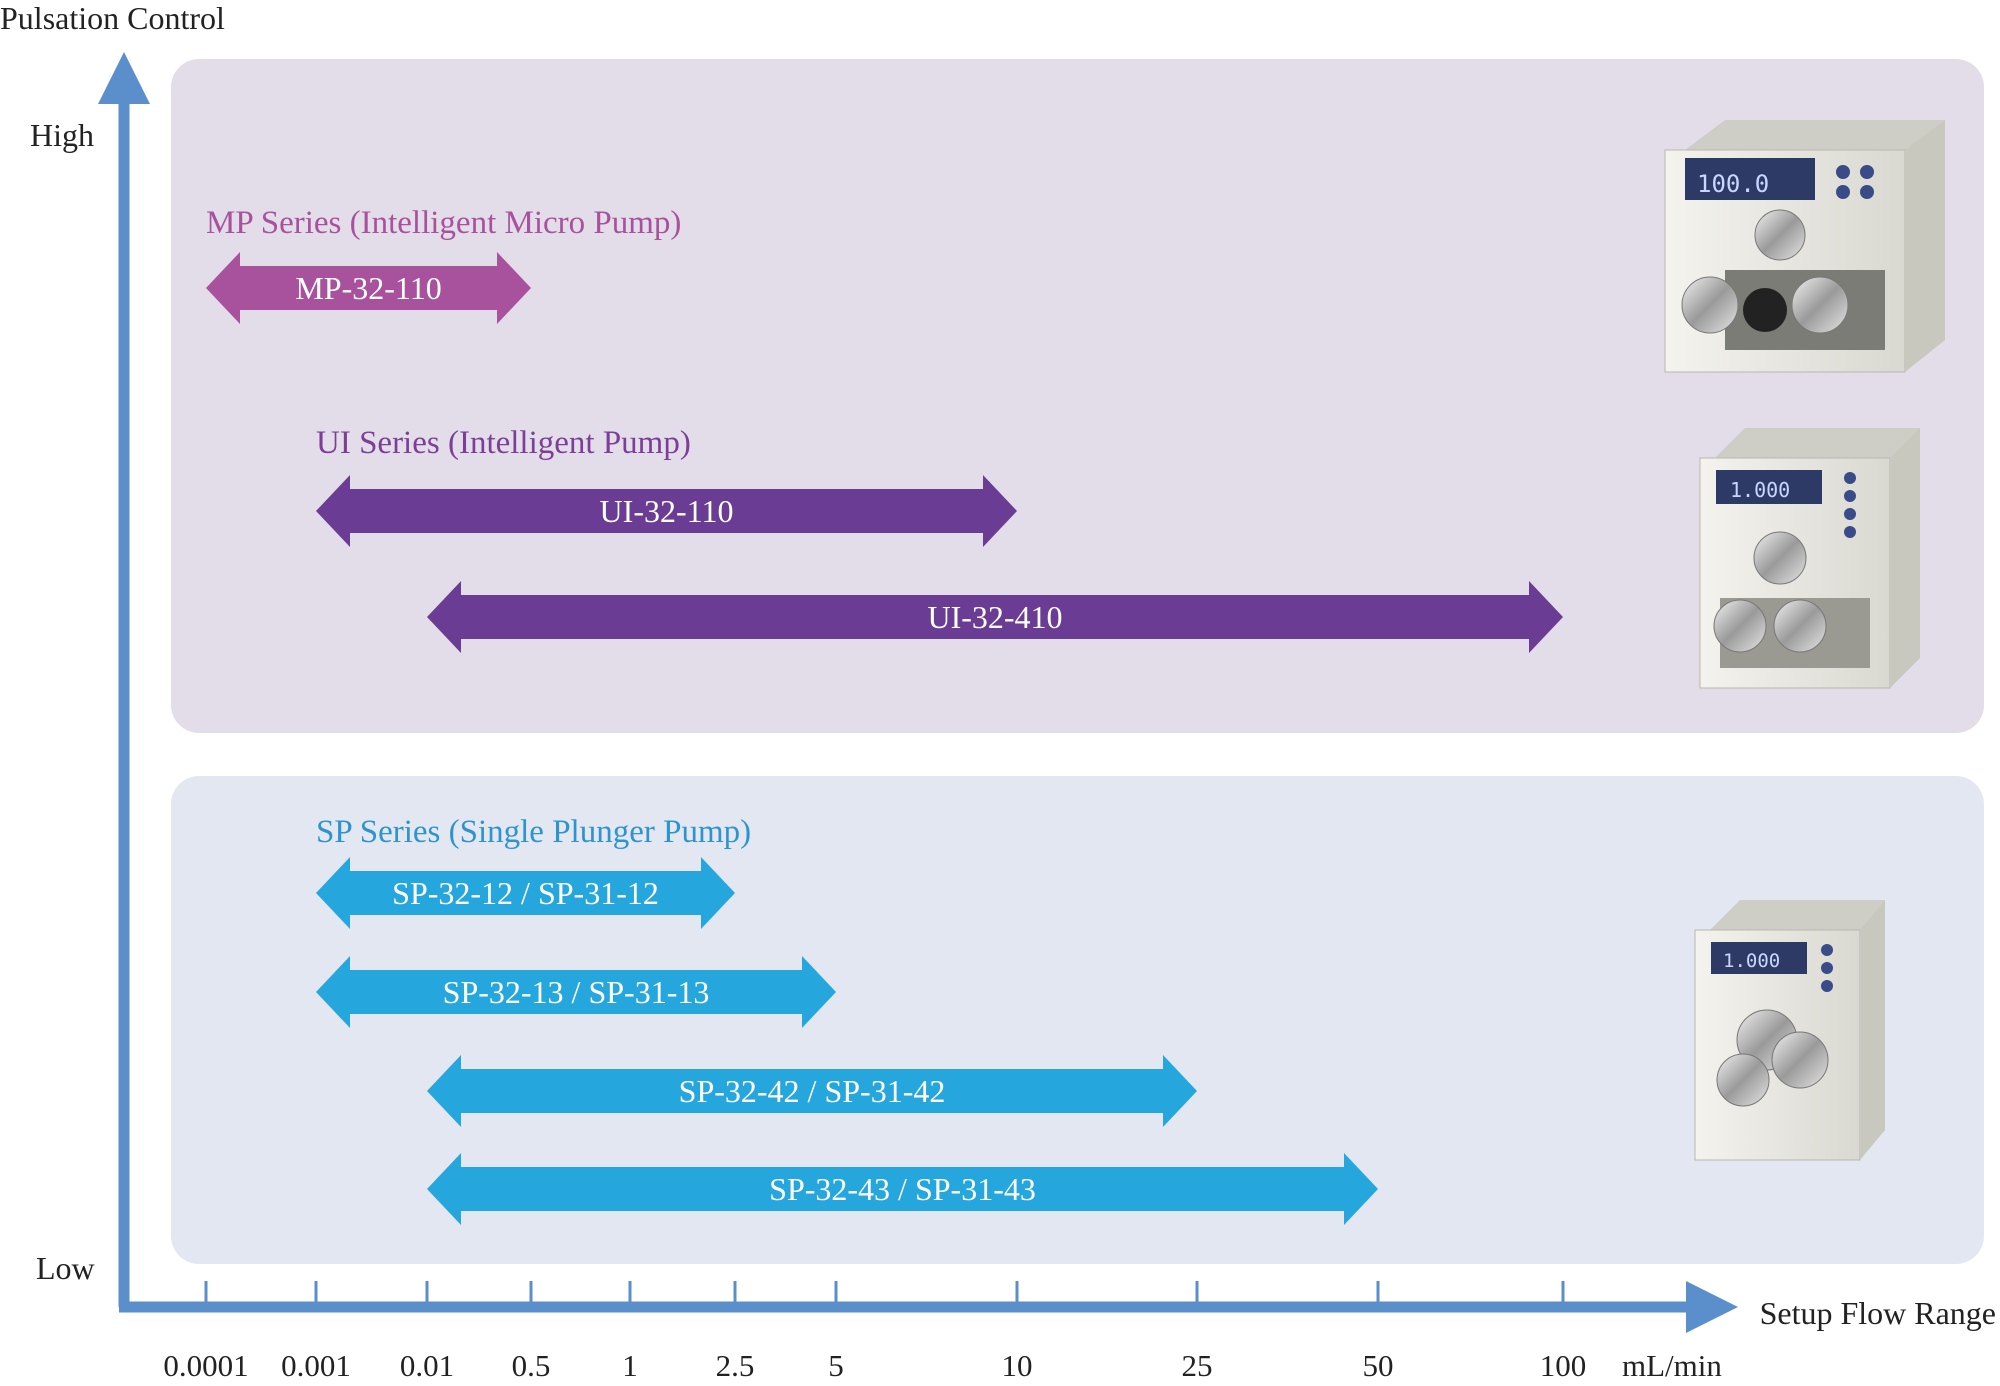 The image size is (2000, 1386). I want to click on x-tick-label: 10, so click(1017, 1365).